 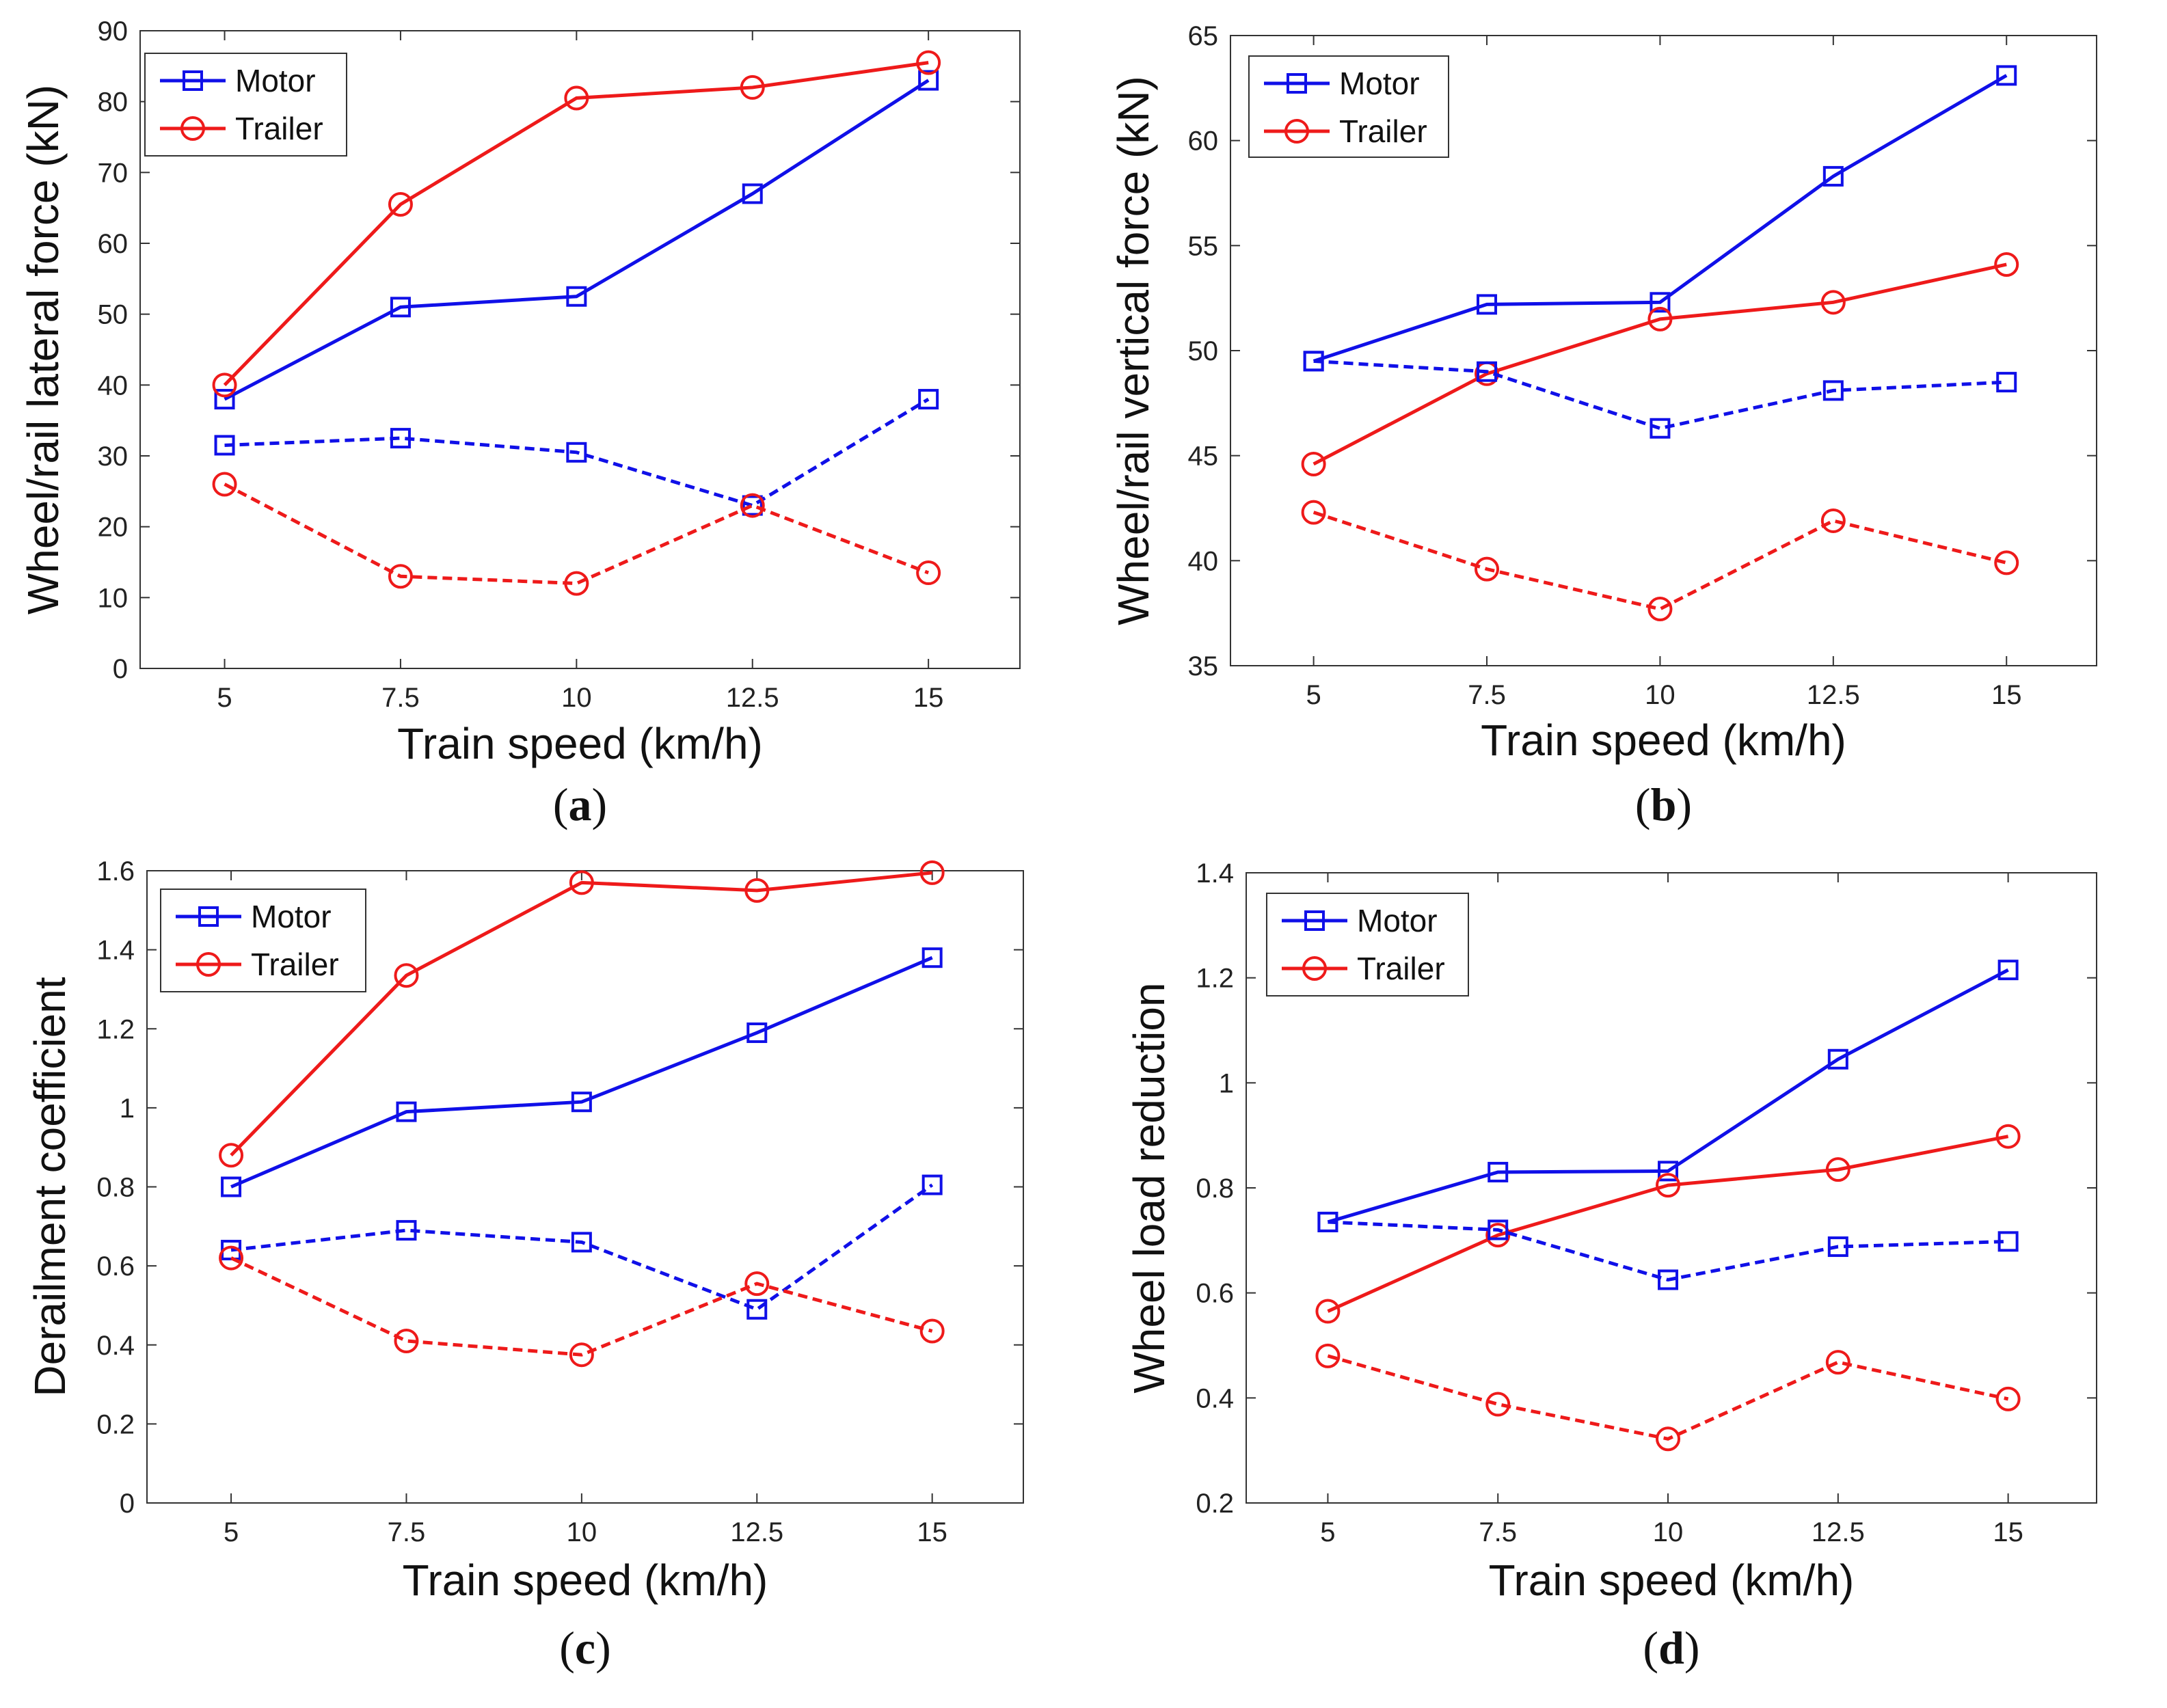 What do you see at coordinates (1149, 1187) in the screenshot?
I see `y-axis-title: Wheel load reduction` at bounding box center [1149, 1187].